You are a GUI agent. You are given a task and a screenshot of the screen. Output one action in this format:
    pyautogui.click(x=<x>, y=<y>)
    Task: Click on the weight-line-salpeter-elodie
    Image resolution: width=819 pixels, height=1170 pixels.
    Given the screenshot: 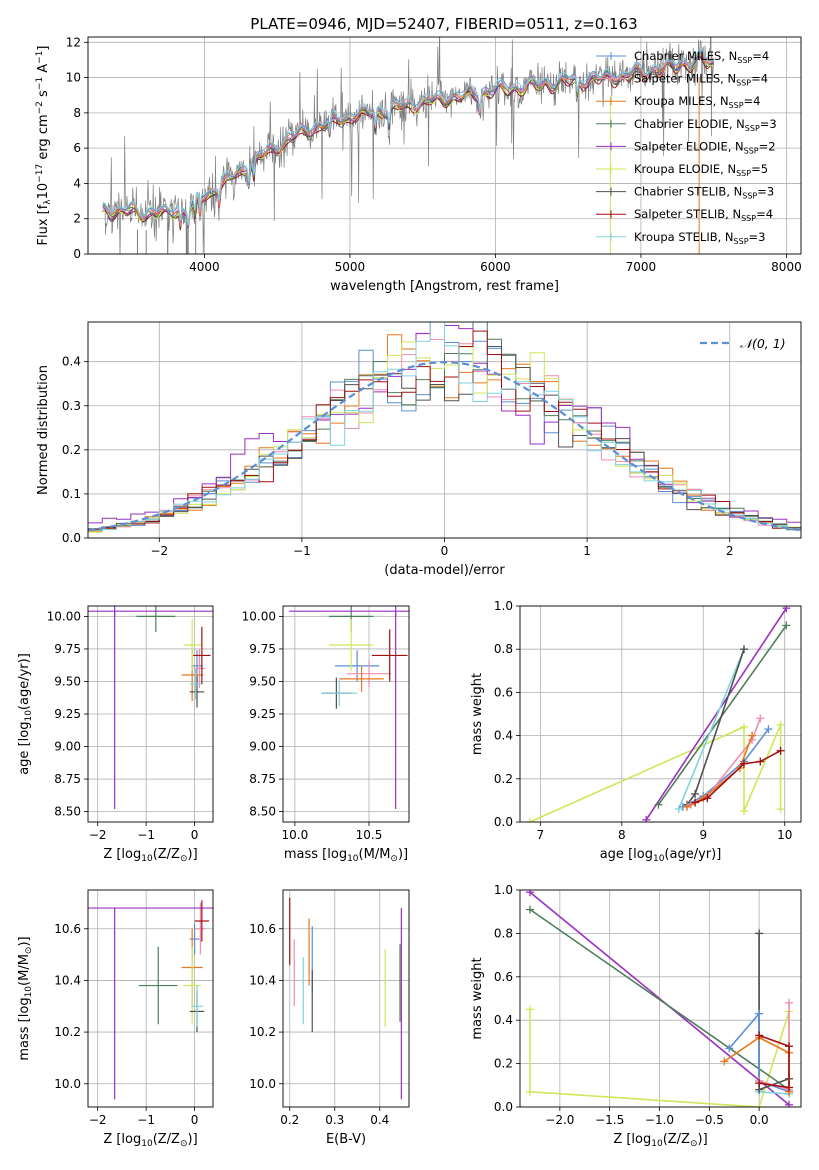 What is the action you would take?
    pyautogui.click(x=716, y=714)
    